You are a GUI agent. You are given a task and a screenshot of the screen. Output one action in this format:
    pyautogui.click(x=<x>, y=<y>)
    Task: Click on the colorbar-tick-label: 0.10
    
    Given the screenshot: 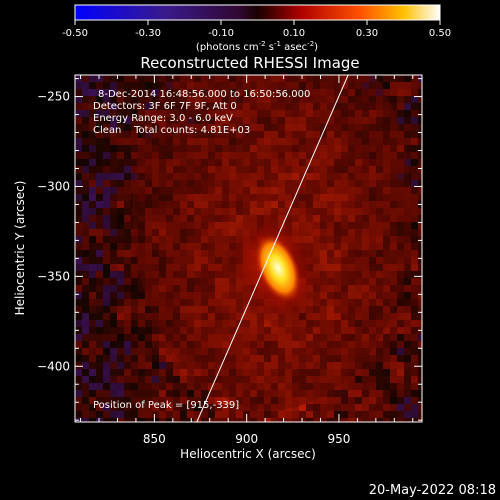 What is the action you would take?
    pyautogui.click(x=294, y=33)
    